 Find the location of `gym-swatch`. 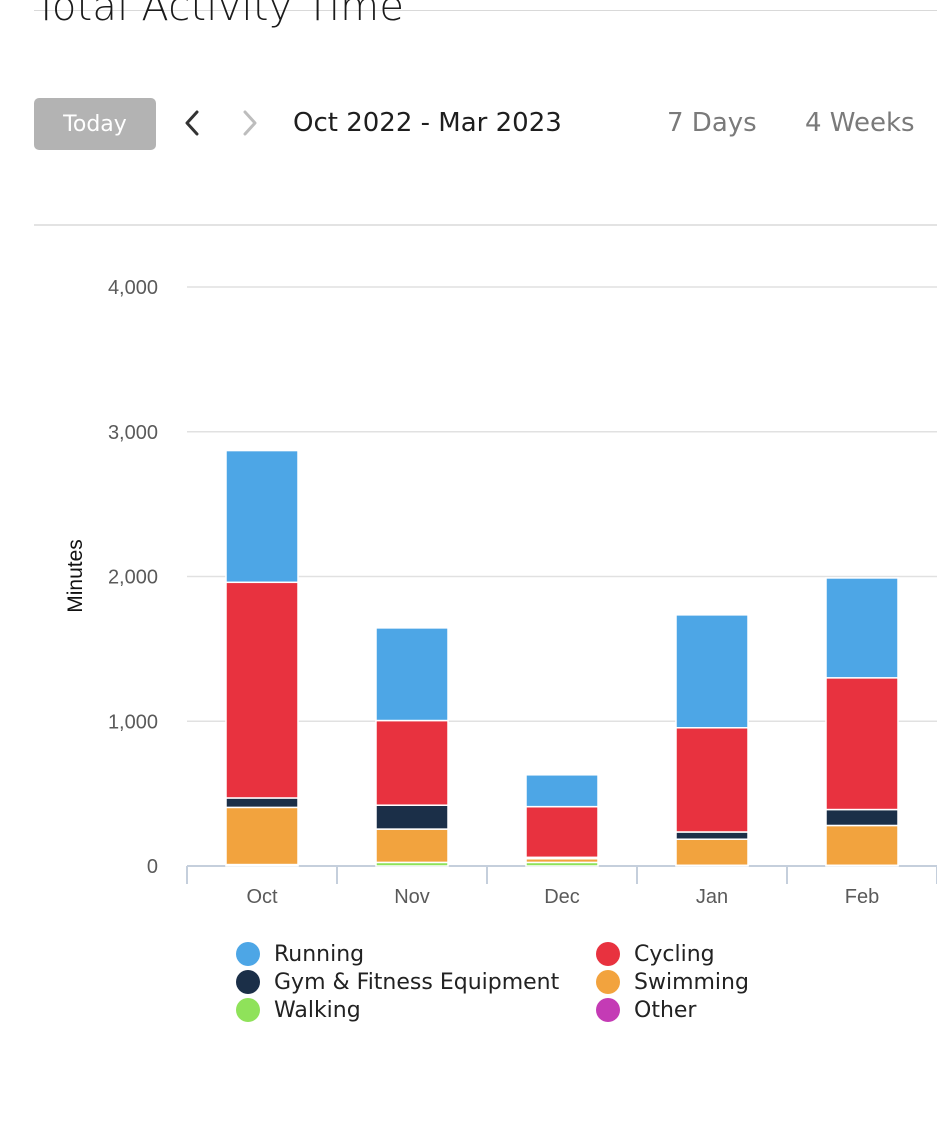

gym-swatch is located at coordinates (248, 982).